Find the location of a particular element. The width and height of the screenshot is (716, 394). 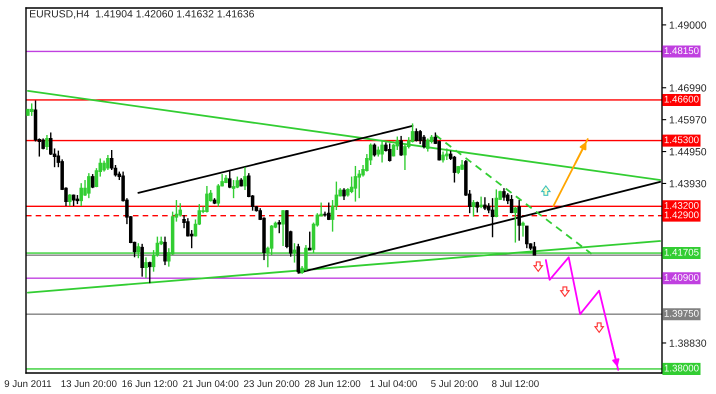

chart-title: EURUSD,H4 1.41904 1.42060 1.41632 1.41636 is located at coordinates (142, 14).